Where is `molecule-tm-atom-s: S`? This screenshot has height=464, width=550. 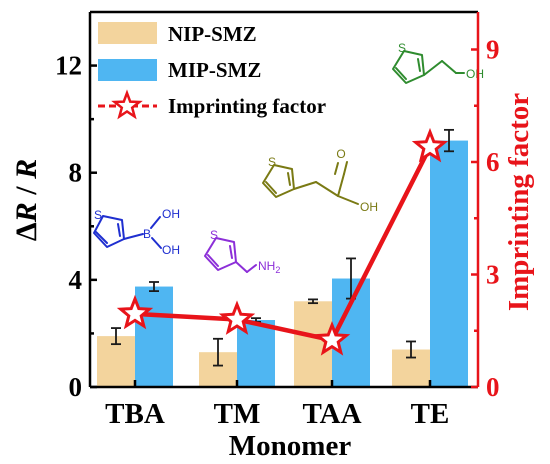
molecule-tm-atom-s: S is located at coordinates (214, 235).